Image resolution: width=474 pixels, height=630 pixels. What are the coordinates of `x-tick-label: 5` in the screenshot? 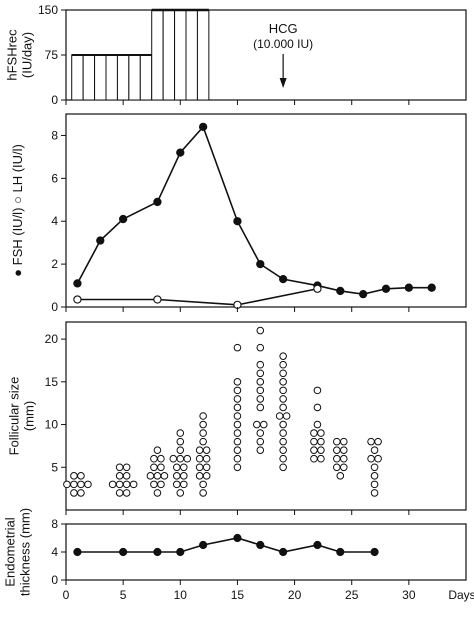 It's located at (123, 595).